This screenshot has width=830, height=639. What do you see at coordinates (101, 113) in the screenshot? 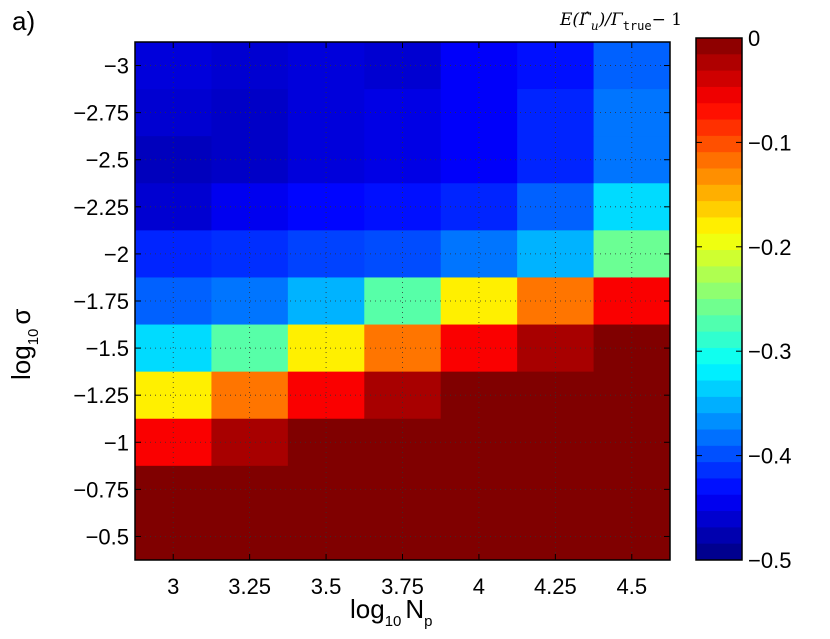
I see `y-tick-label: −2.75` at bounding box center [101, 113].